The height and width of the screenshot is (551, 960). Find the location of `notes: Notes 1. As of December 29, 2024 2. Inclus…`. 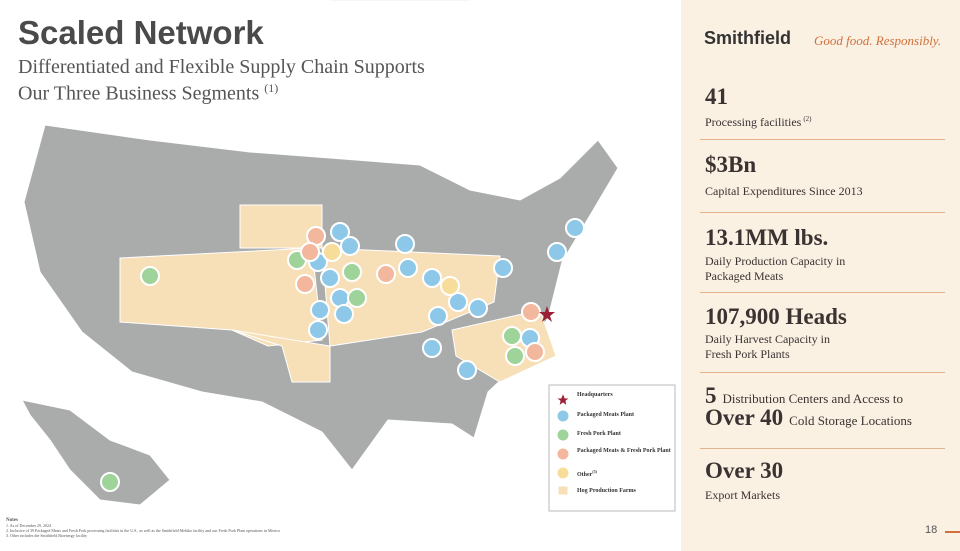

notes: Notes 1. As of December 29, 2024 2. Inclus… is located at coordinates (143, 528).